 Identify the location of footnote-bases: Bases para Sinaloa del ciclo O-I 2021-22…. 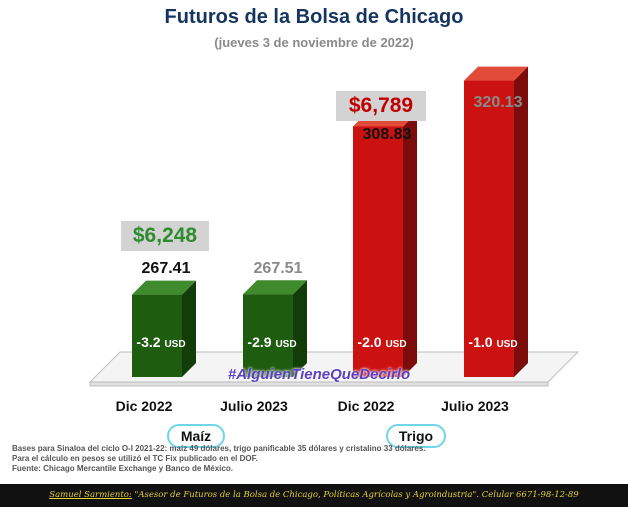
(219, 448).